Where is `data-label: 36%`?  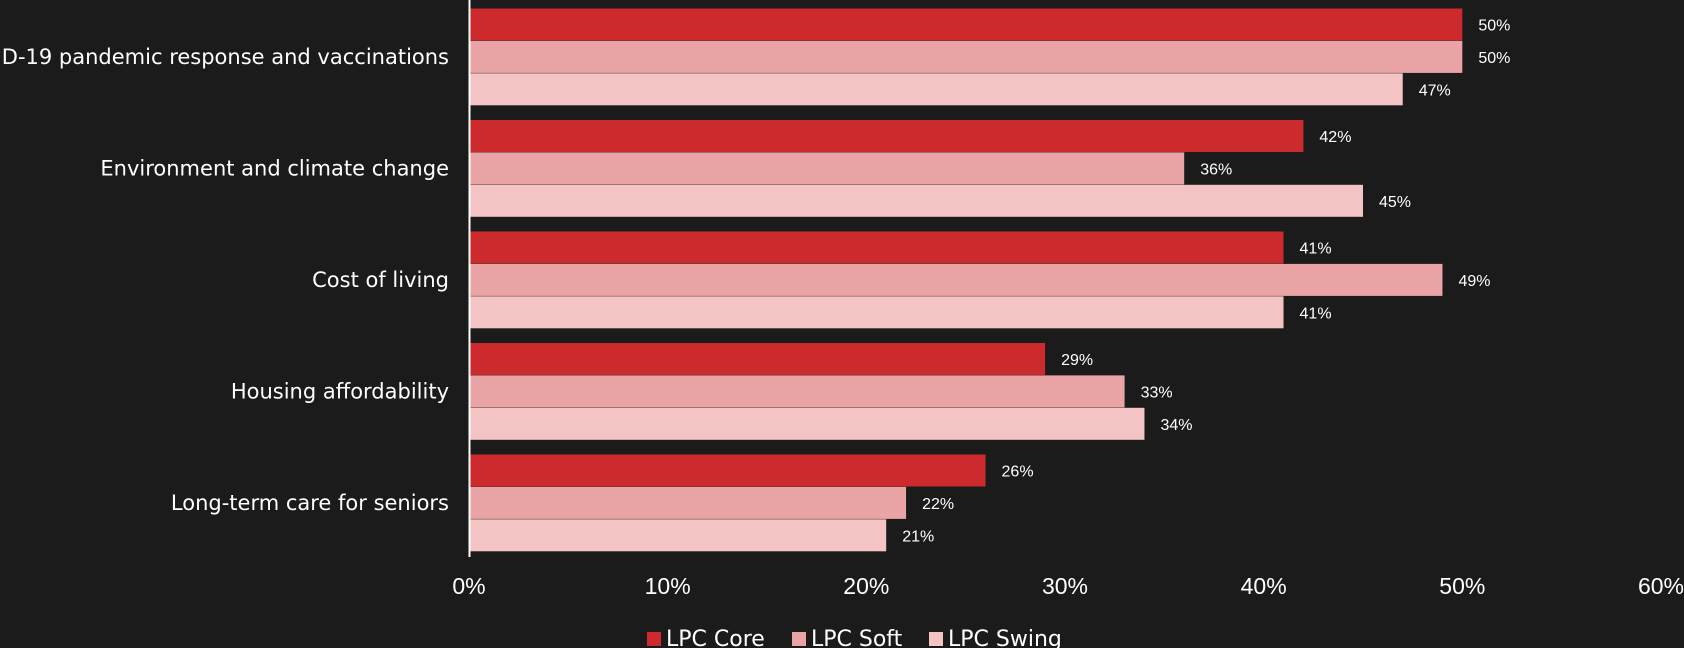
data-label: 36% is located at coordinates (1216, 169).